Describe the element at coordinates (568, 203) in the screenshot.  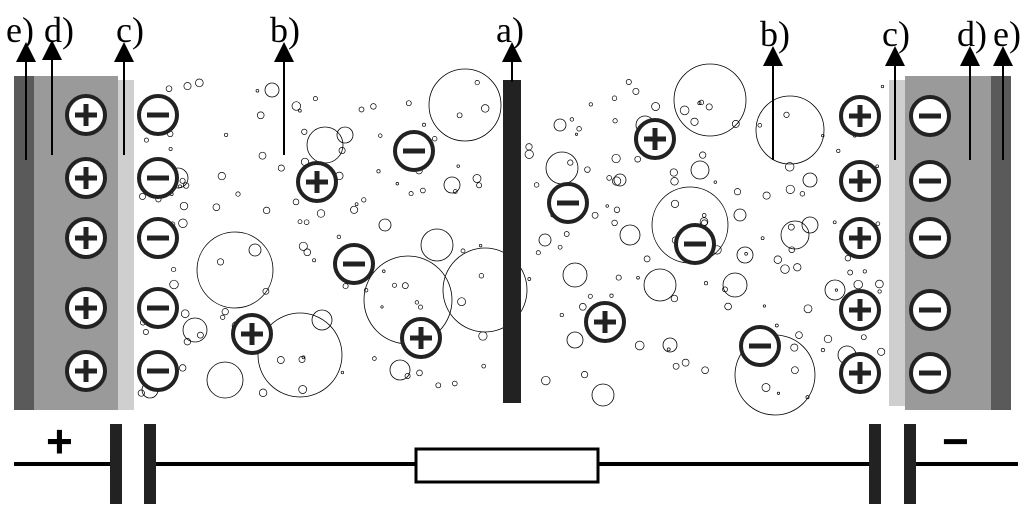
I see `free-ion-right` at that location.